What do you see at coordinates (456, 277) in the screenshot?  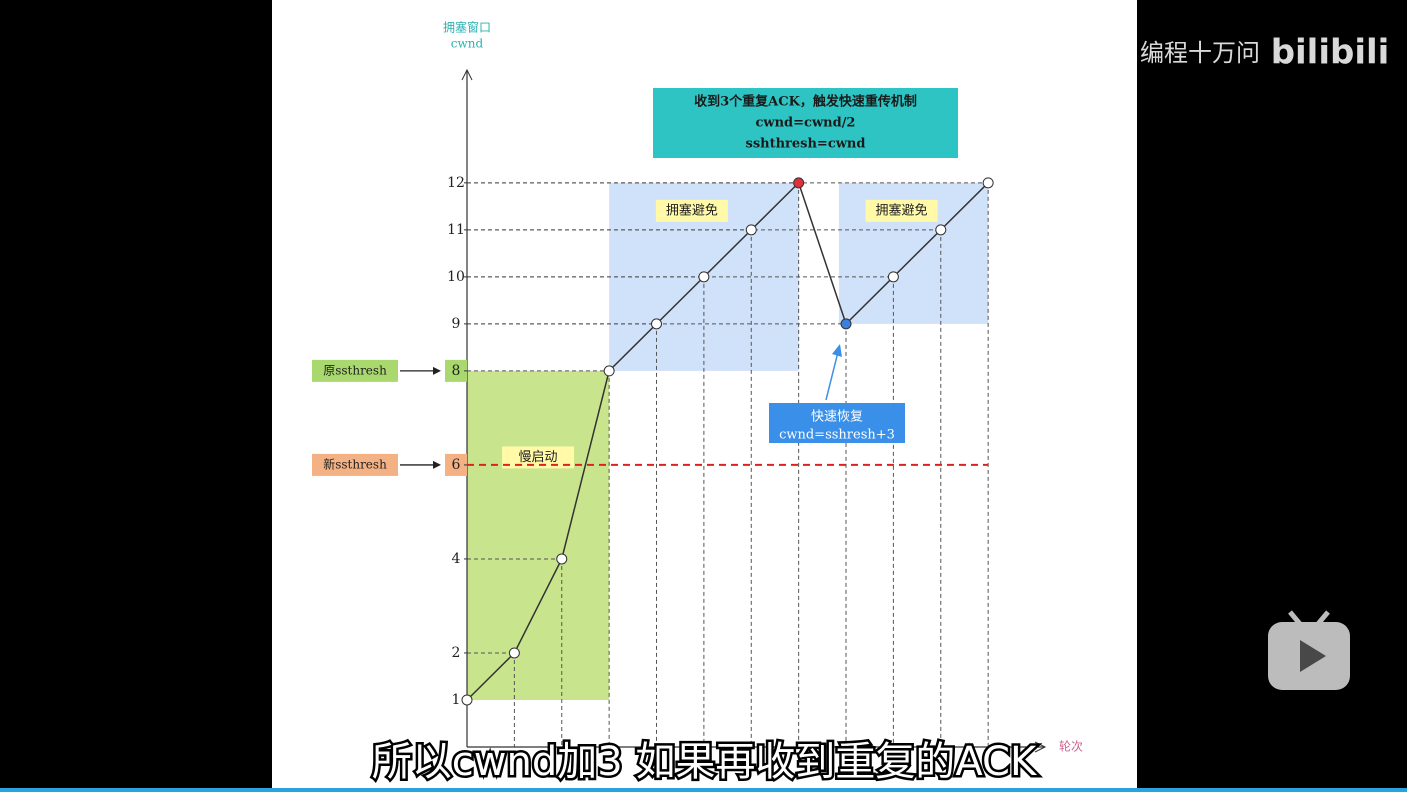 I see `y-tick-label: 10` at bounding box center [456, 277].